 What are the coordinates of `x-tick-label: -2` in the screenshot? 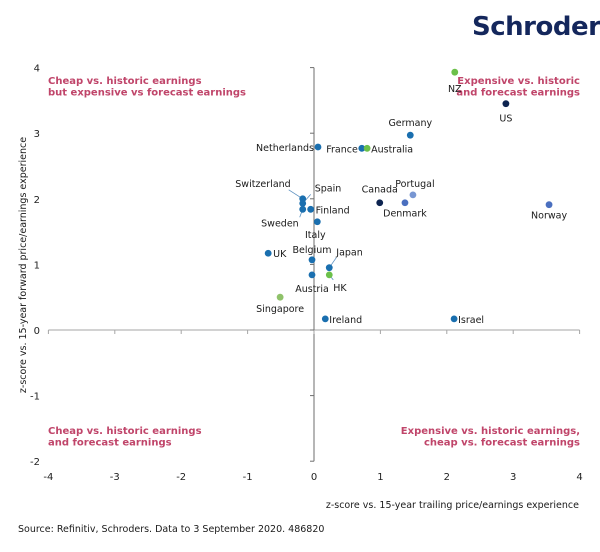 It's located at (181, 477).